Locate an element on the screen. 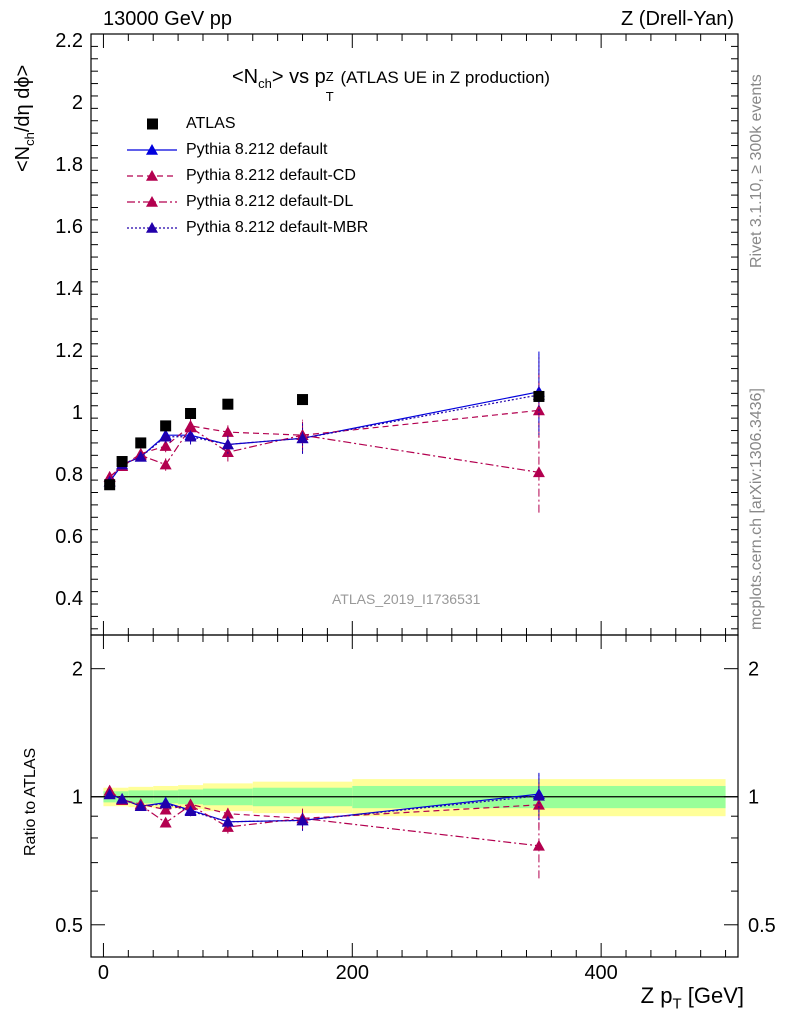 This screenshot has height=1024, width=786. legend-label-3: Pythia 8.212 default-DL is located at coordinates (270, 201).